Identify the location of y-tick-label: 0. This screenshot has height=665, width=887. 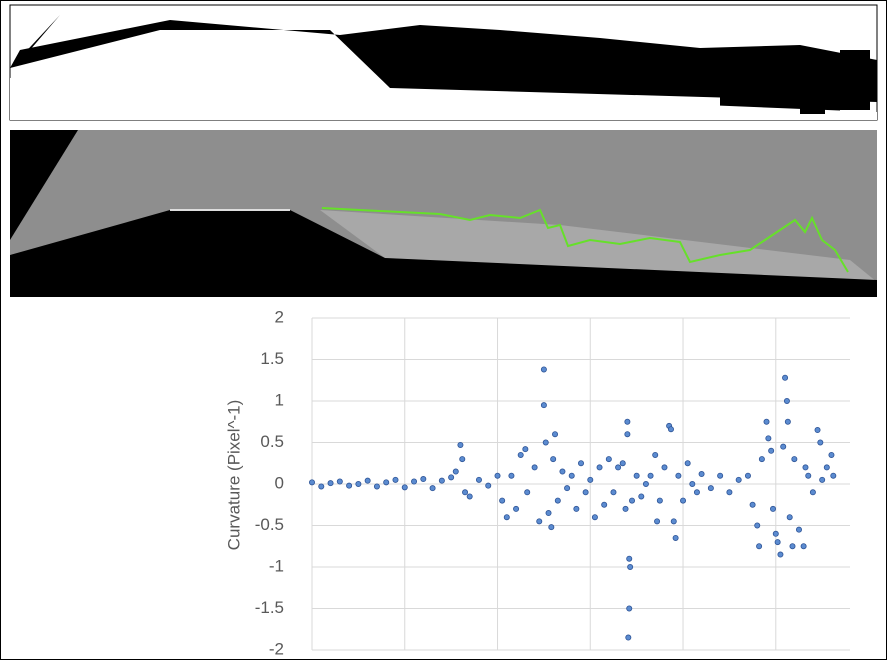
(279, 482).